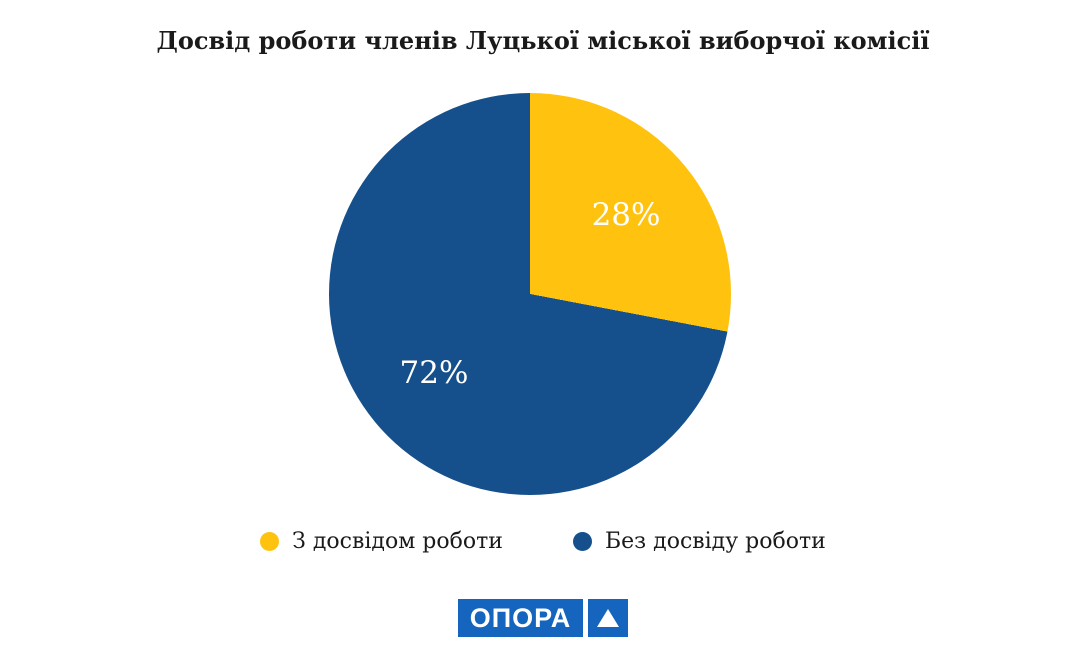  Describe the element at coordinates (608, 618) in the screenshot. I see `logo-triangle-icon` at that location.